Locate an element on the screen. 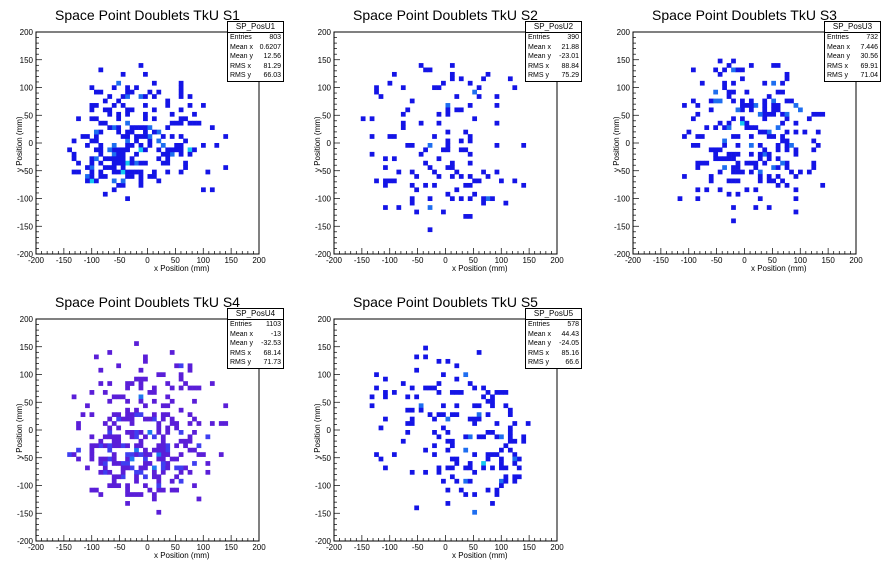 Image resolution: width=896 pixels, height=574 pixels. stats-value: 71.04 is located at coordinates (869, 75).